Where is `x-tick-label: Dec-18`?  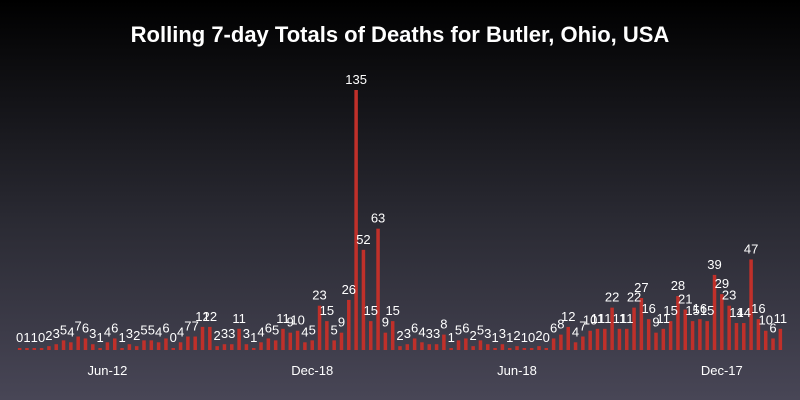
x-tick-label: Dec-18 is located at coordinates (312, 370).